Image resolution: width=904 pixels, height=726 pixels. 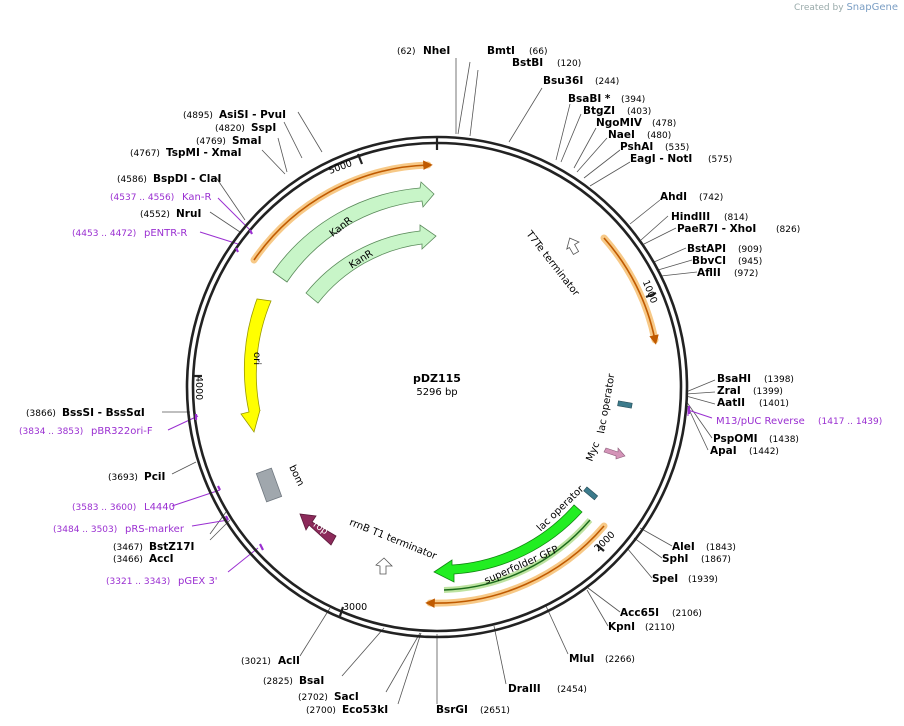 I want to click on feature-label: rrnB T1 terminator, so click(x=393, y=539).